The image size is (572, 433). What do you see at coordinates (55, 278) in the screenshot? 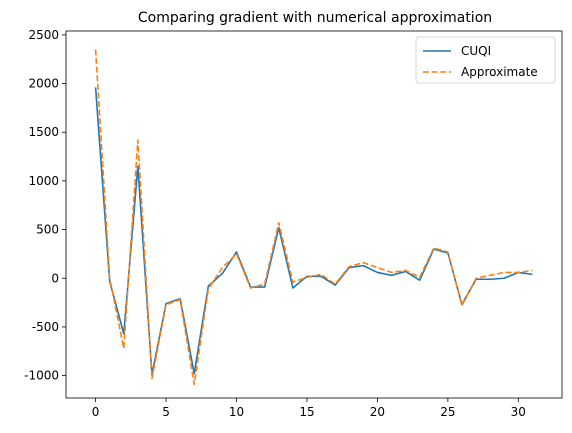
I see `y-tick-label: 0` at bounding box center [55, 278].